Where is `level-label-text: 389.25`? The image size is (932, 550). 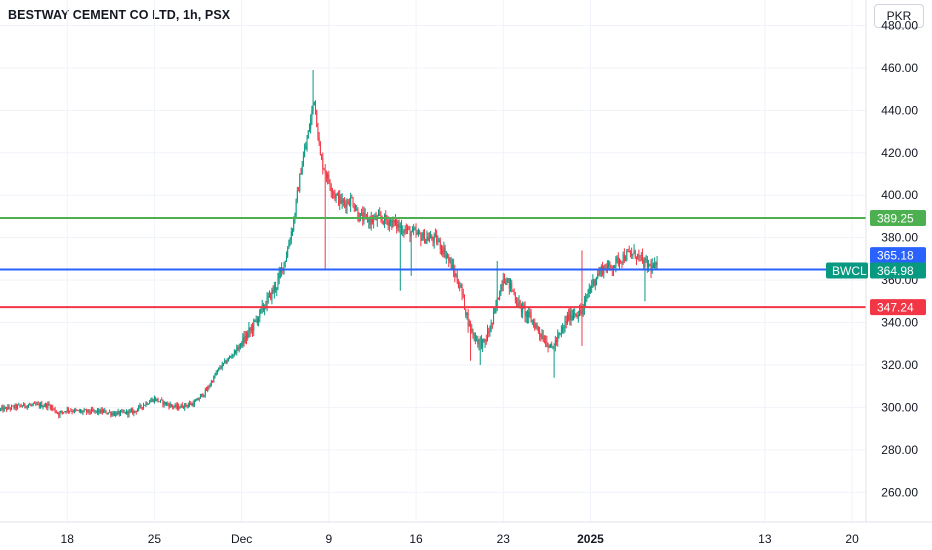 level-label-text: 389.25 is located at coordinates (895, 219).